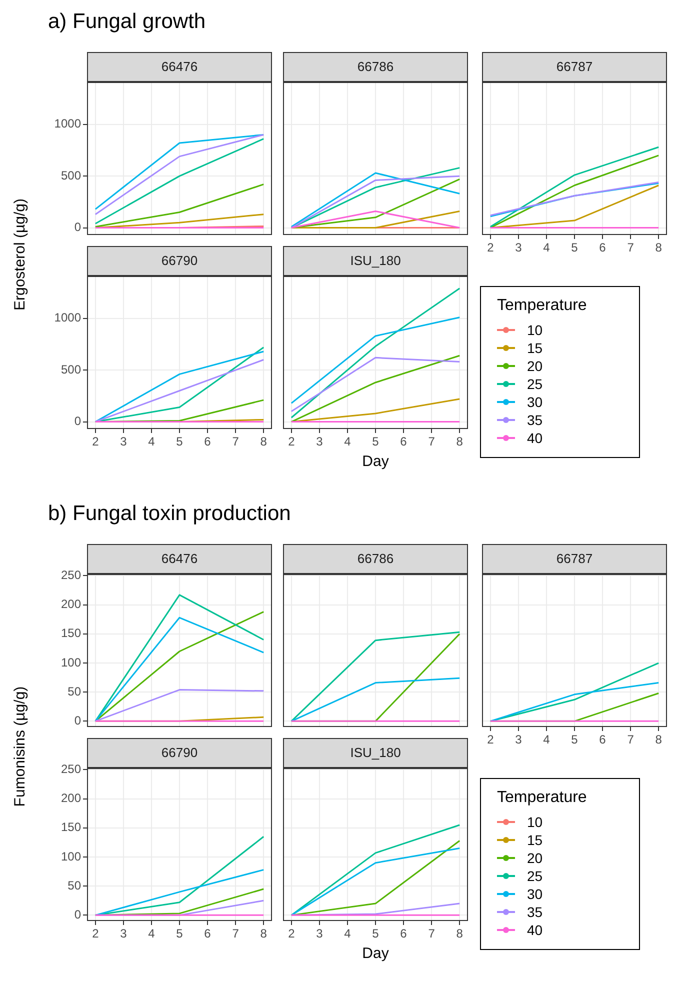 Image resolution: width=674 pixels, height=991 pixels. I want to click on y-axis-title: Ergosterol (µg/g), so click(20, 254).